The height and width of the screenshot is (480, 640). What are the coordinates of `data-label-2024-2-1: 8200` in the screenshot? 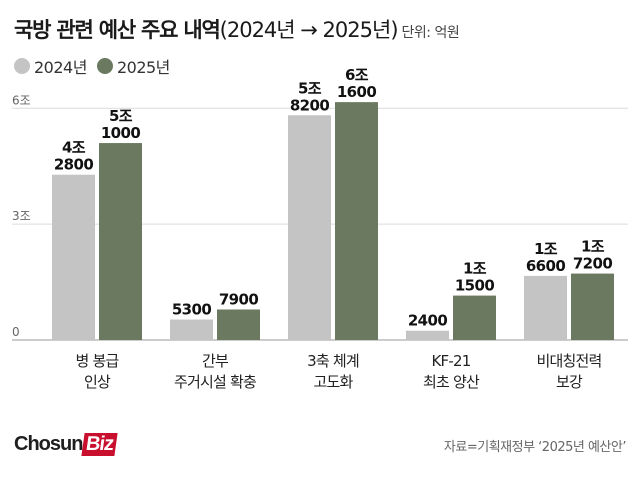 It's located at (310, 105).